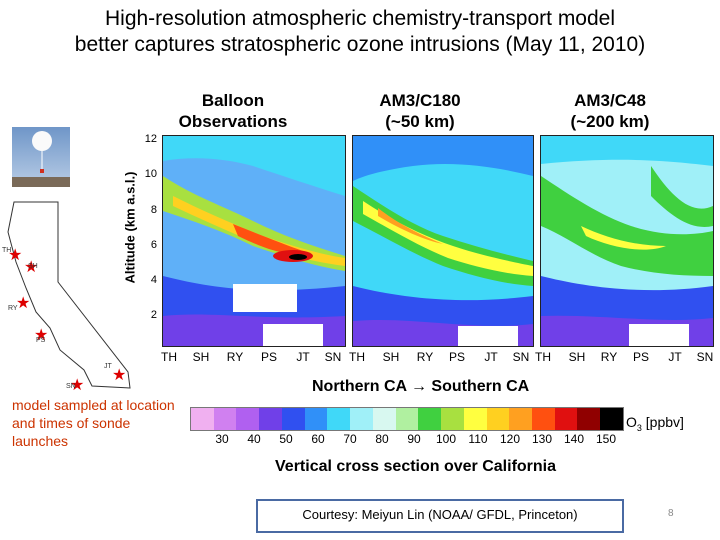 This screenshot has width=720, height=540. Describe the element at coordinates (150, 139) in the screenshot. I see `y-tick: 12` at that location.